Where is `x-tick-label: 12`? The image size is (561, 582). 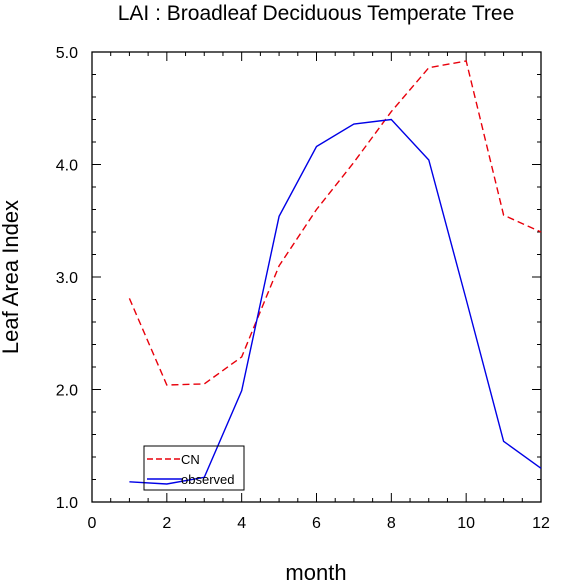 x-tick-label: 12 is located at coordinates (541, 523).